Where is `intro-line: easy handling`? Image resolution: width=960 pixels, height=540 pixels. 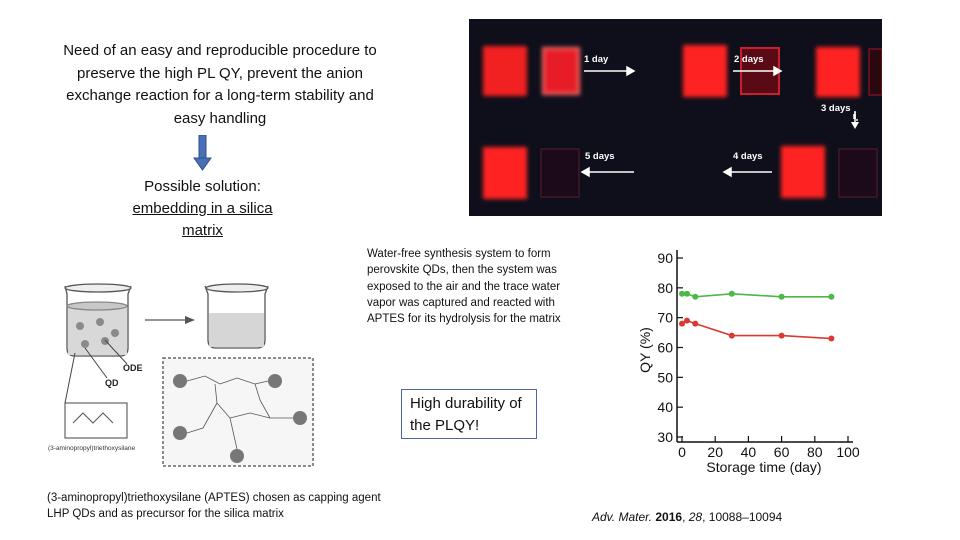
intro-line: easy handling is located at coordinates (220, 118).